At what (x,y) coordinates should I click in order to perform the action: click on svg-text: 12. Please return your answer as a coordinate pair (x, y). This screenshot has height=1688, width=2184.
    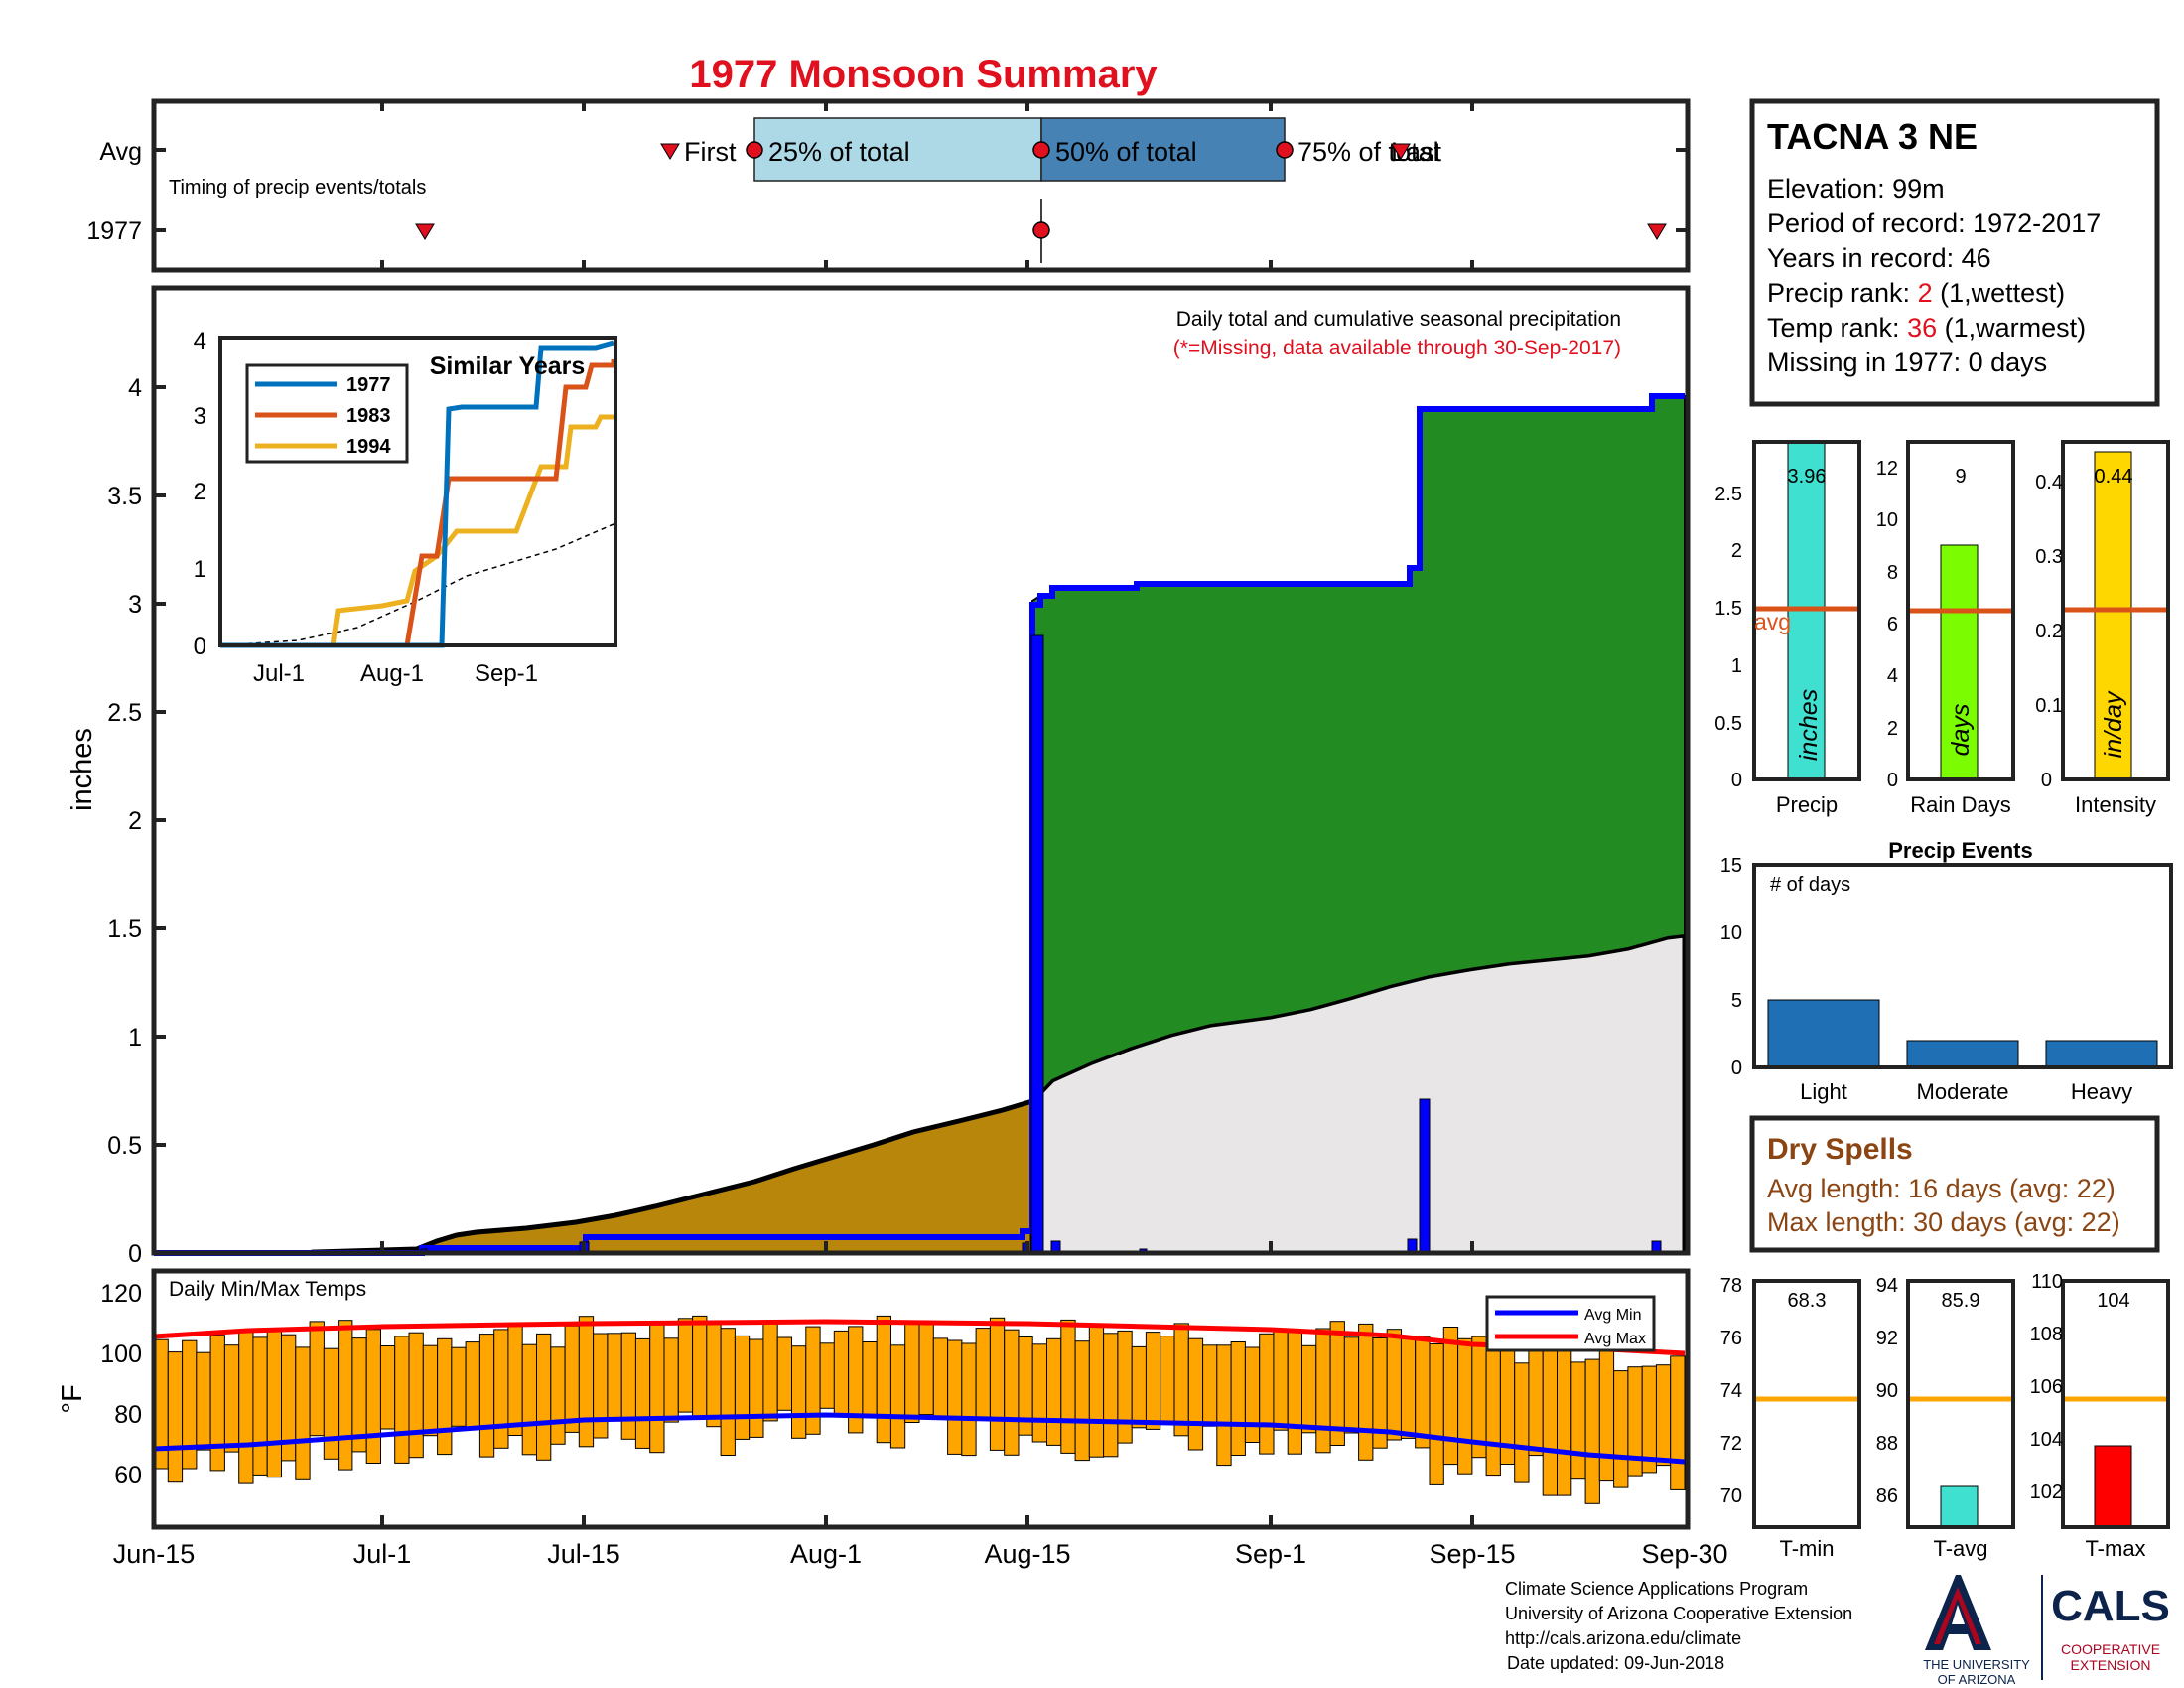
    Looking at the image, I should click on (1887, 469).